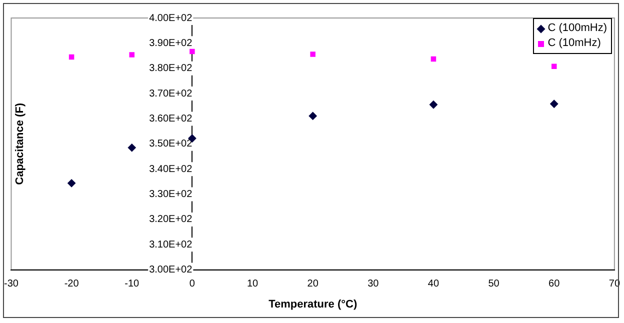  I want to click on x-tick-label: 30, so click(374, 284).